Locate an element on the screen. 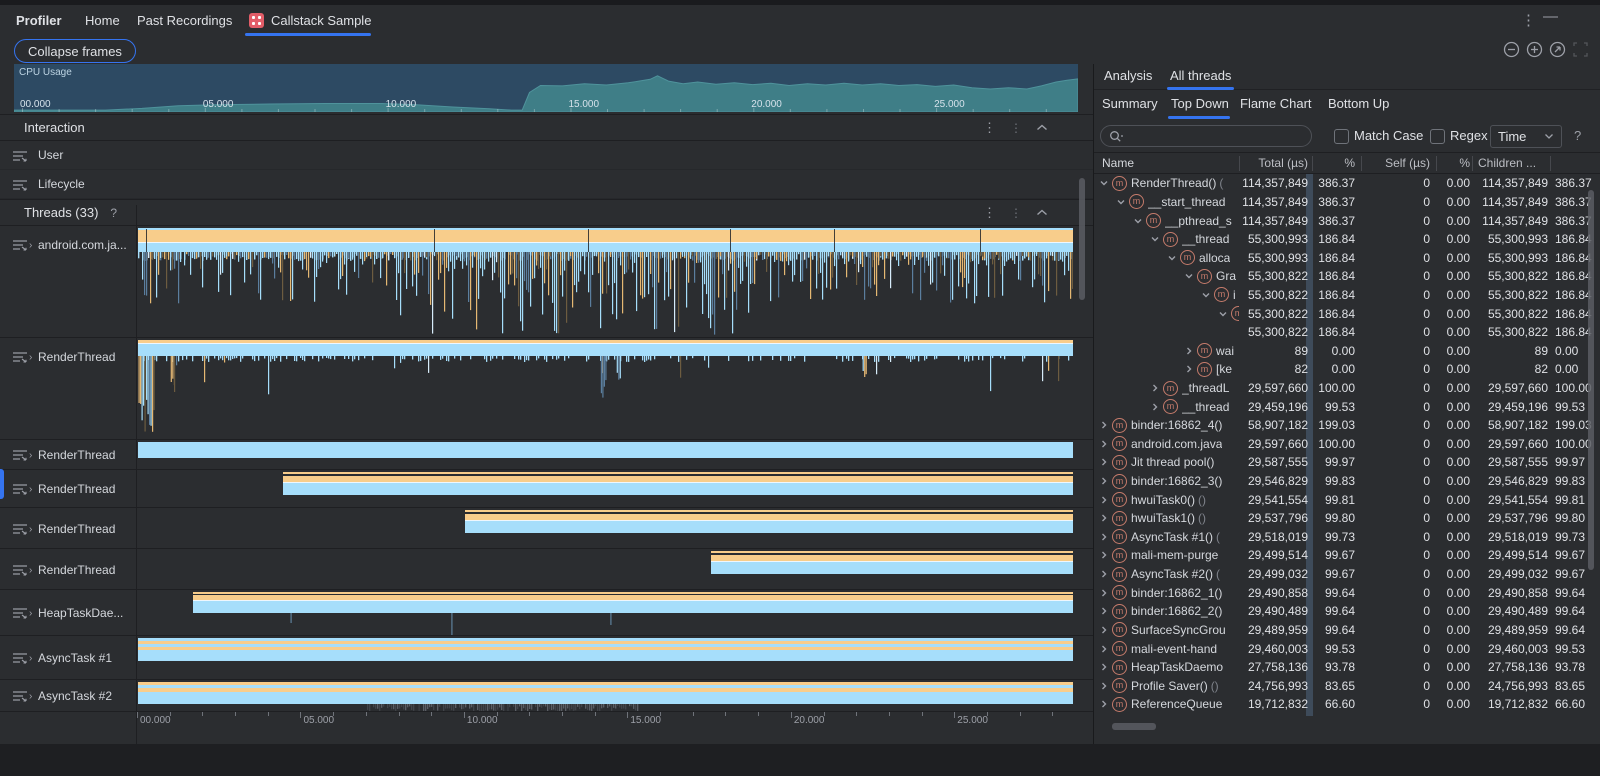 The width and height of the screenshot is (1600, 776). col-total-pct: % is located at coordinates (1349, 163).